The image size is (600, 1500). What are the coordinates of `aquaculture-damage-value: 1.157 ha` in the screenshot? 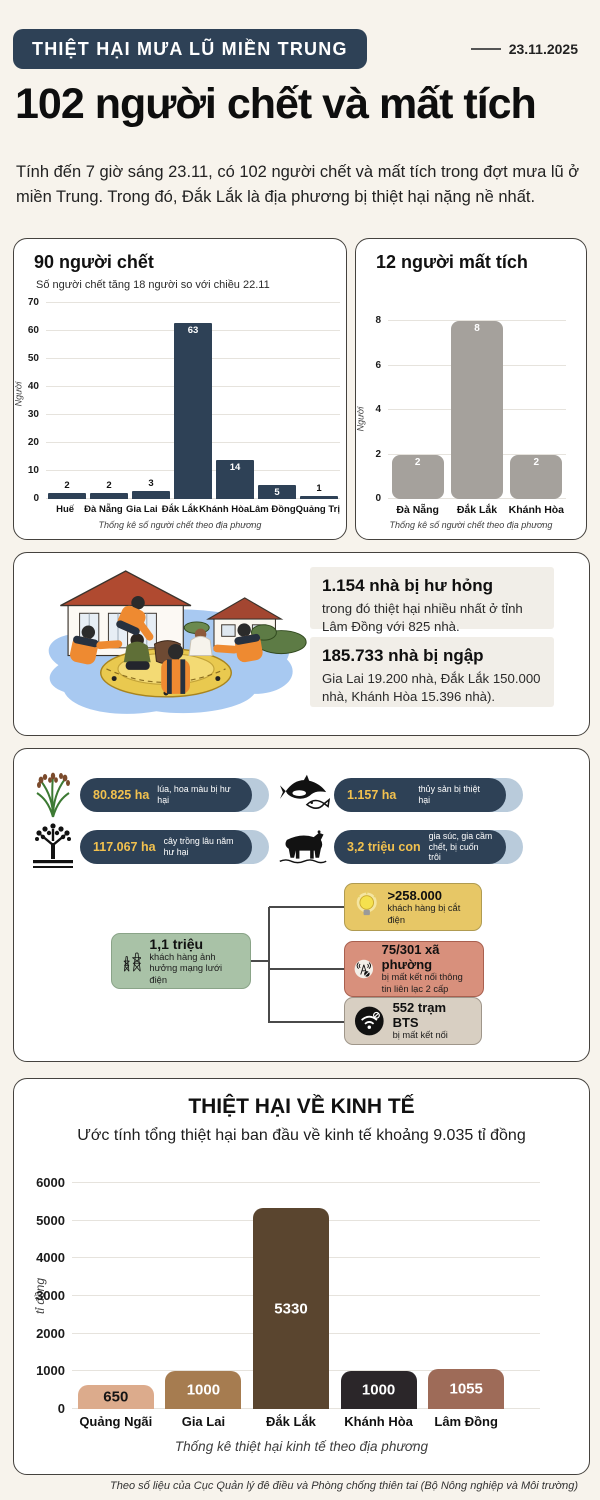 It's located at (372, 795).